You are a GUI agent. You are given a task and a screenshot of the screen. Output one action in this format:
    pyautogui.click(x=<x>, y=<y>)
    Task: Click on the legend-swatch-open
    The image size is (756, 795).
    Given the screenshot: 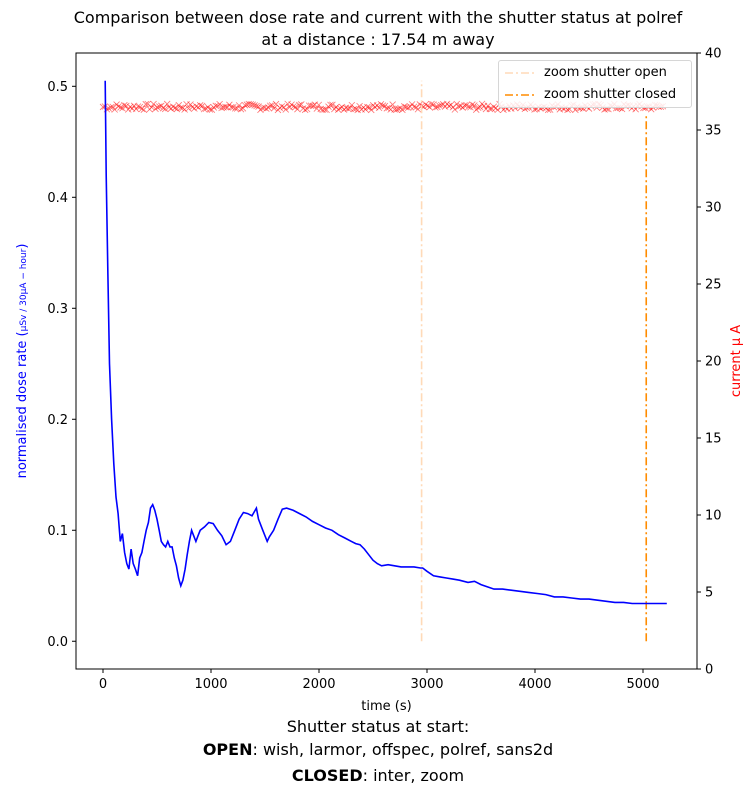 What is the action you would take?
    pyautogui.click(x=520, y=73)
    